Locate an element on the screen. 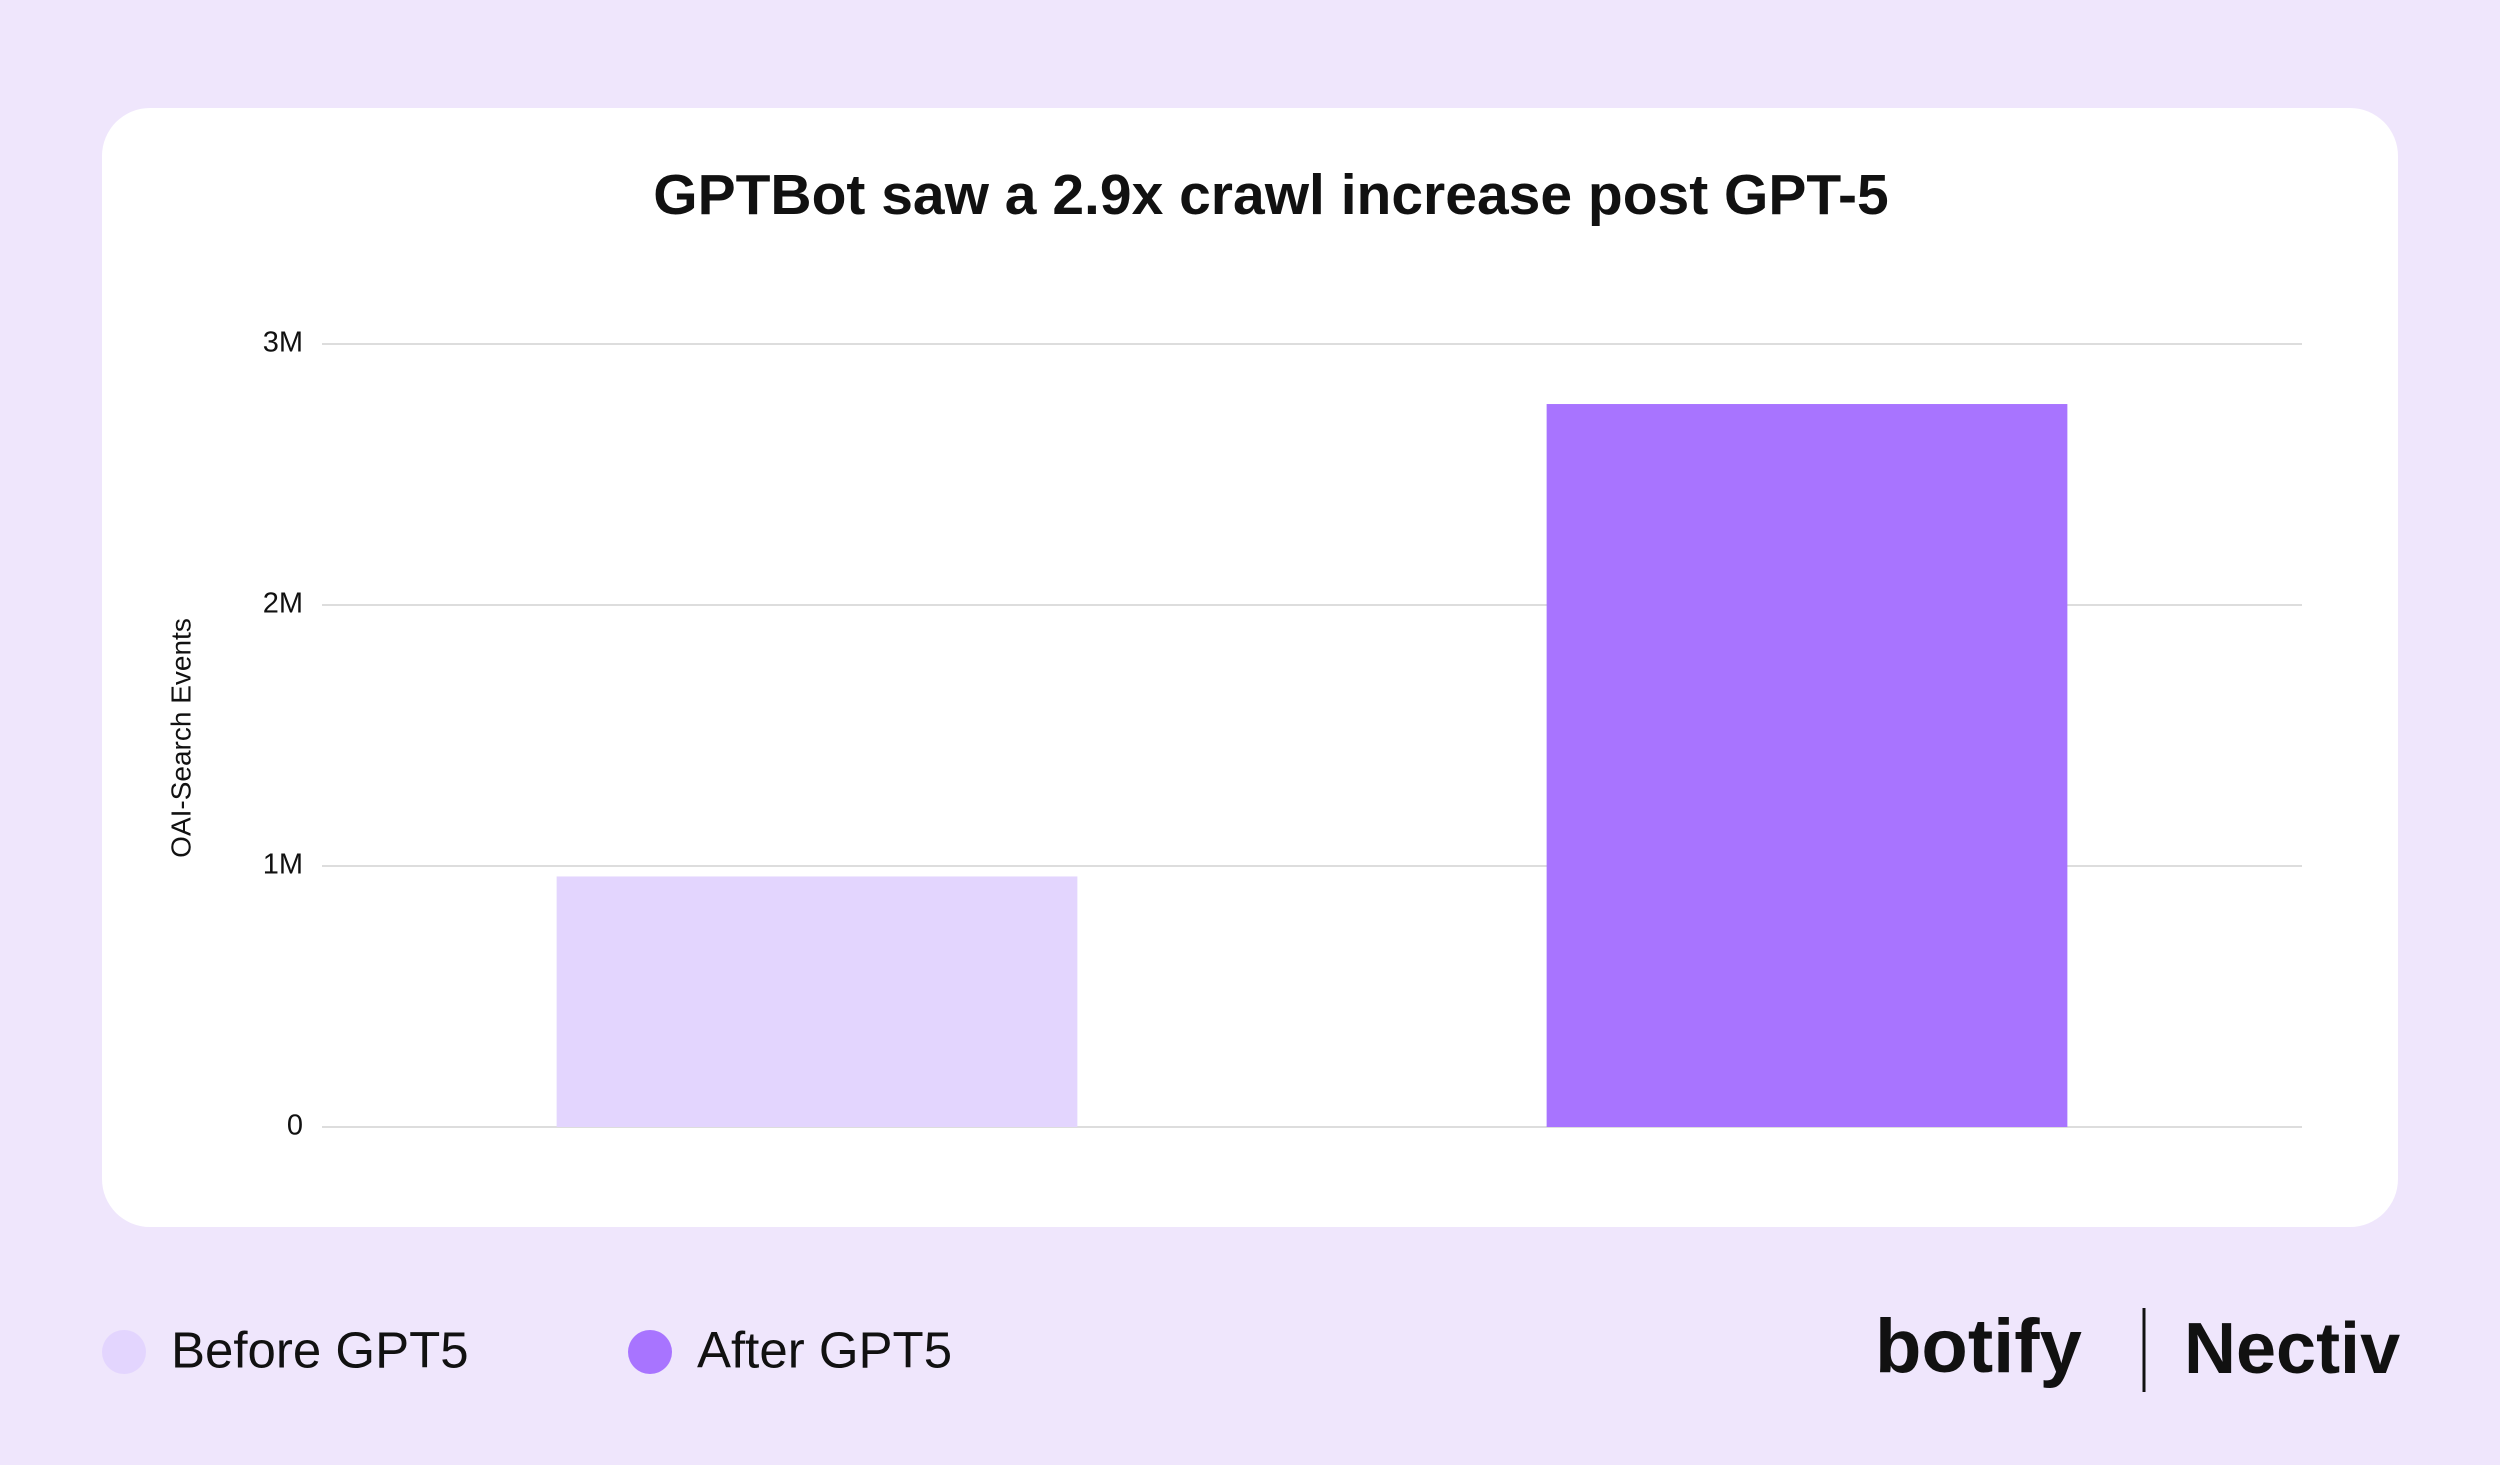 Image resolution: width=2500 pixels, height=1465 pixels. logo: Nectiv is located at coordinates (2292, 1349).